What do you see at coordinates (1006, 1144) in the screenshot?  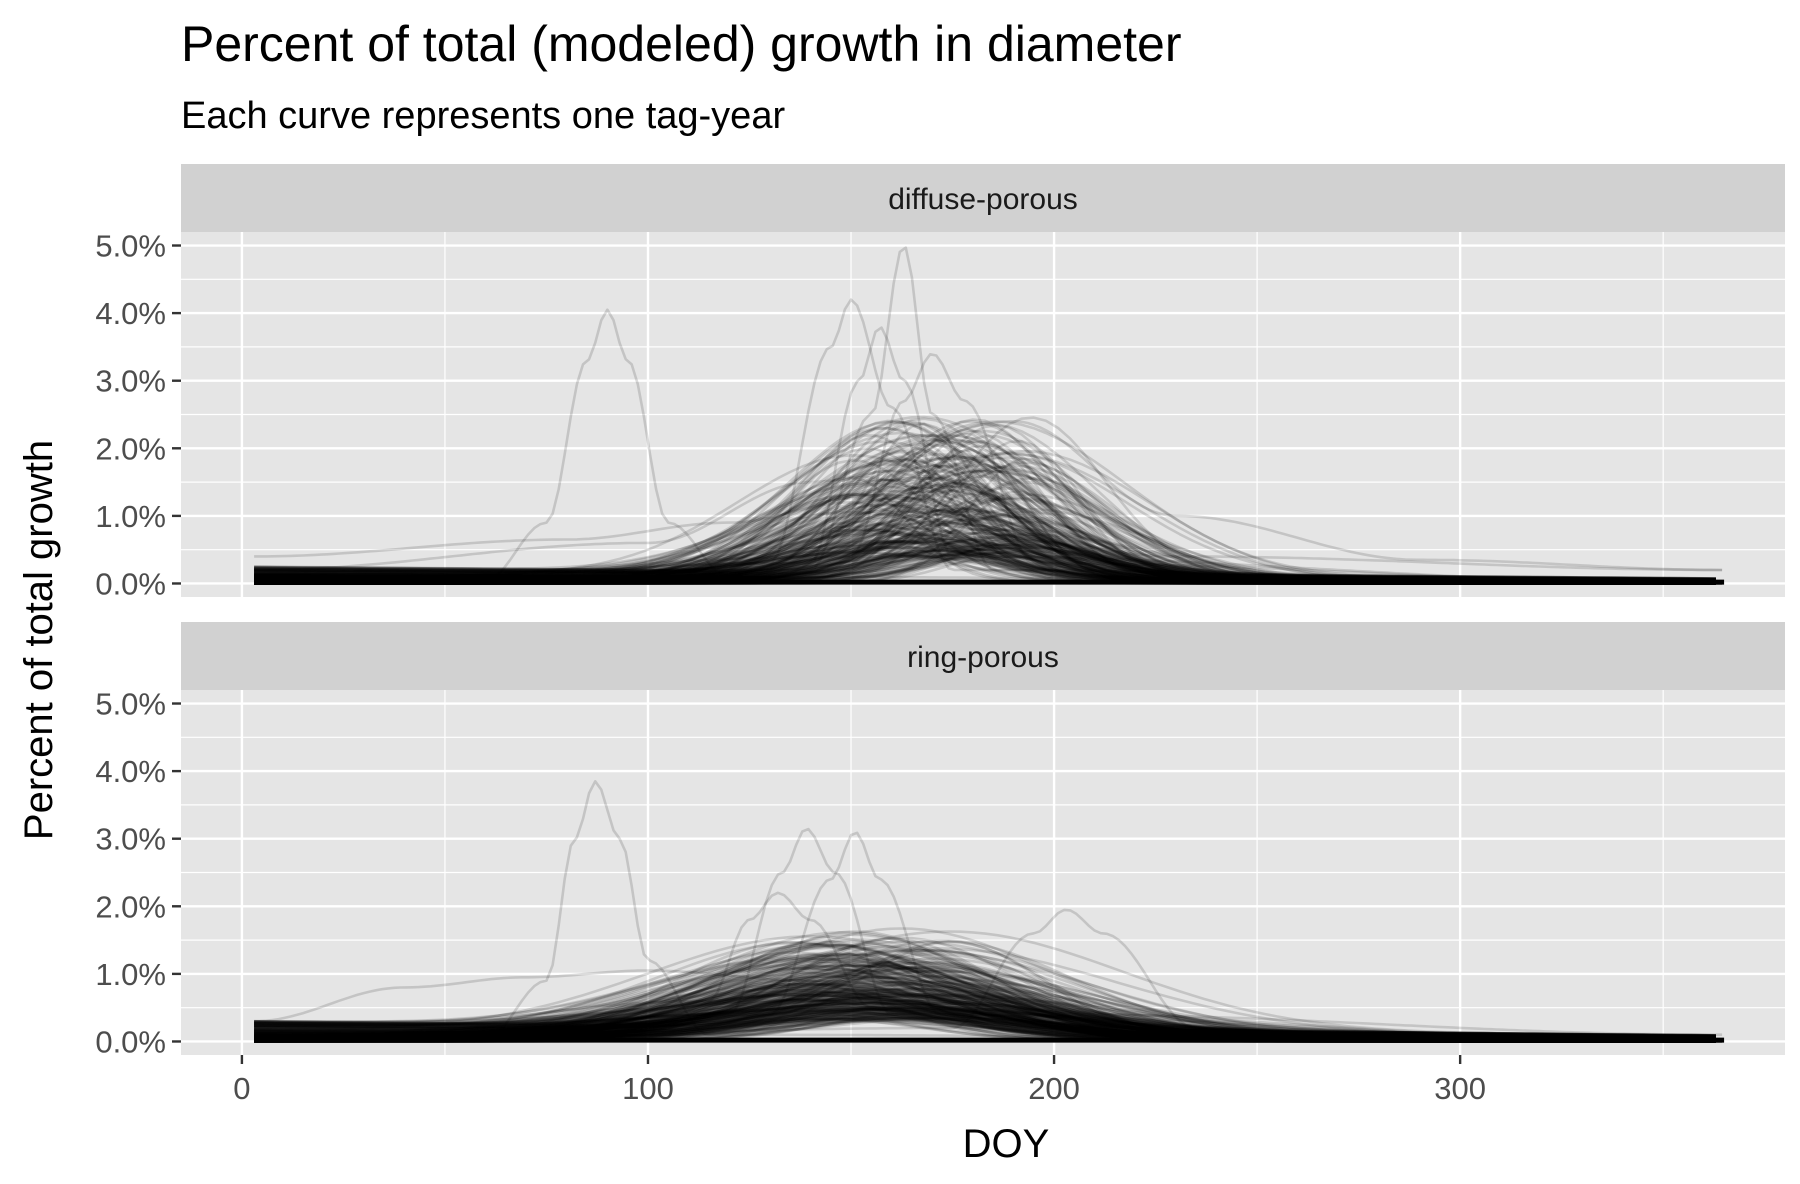 I see `x-axis-title: DOY` at bounding box center [1006, 1144].